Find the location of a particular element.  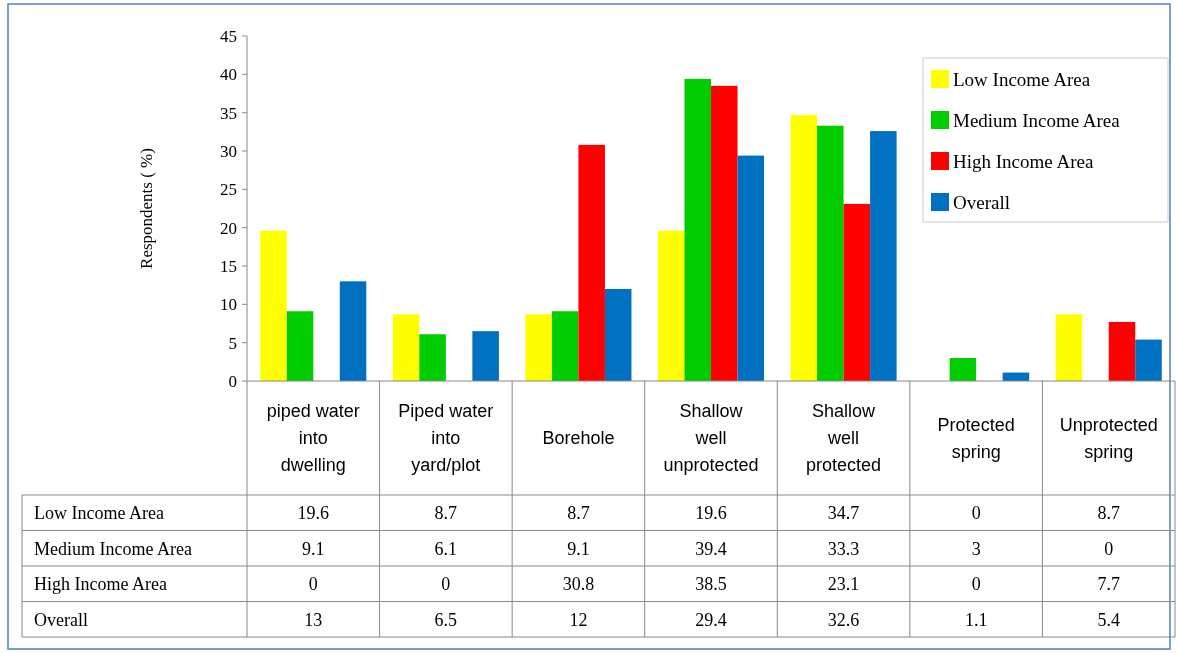

y-tick-label: 5 is located at coordinates (232, 343).